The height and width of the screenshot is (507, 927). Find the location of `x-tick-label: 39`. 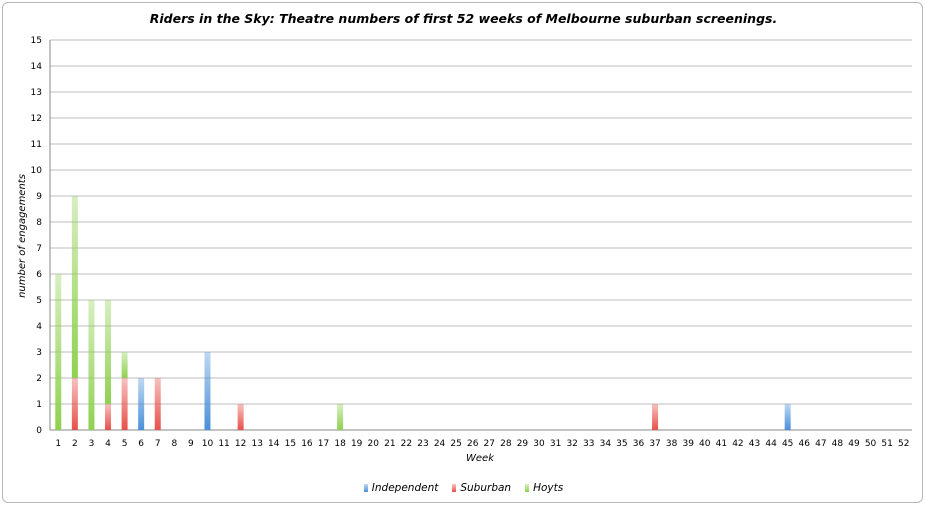

x-tick-label: 39 is located at coordinates (688, 444).